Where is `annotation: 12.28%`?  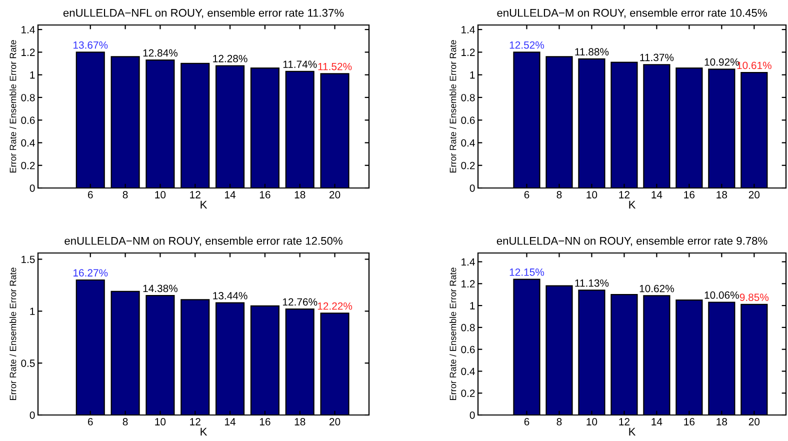
annotation: 12.28% is located at coordinates (230, 58).